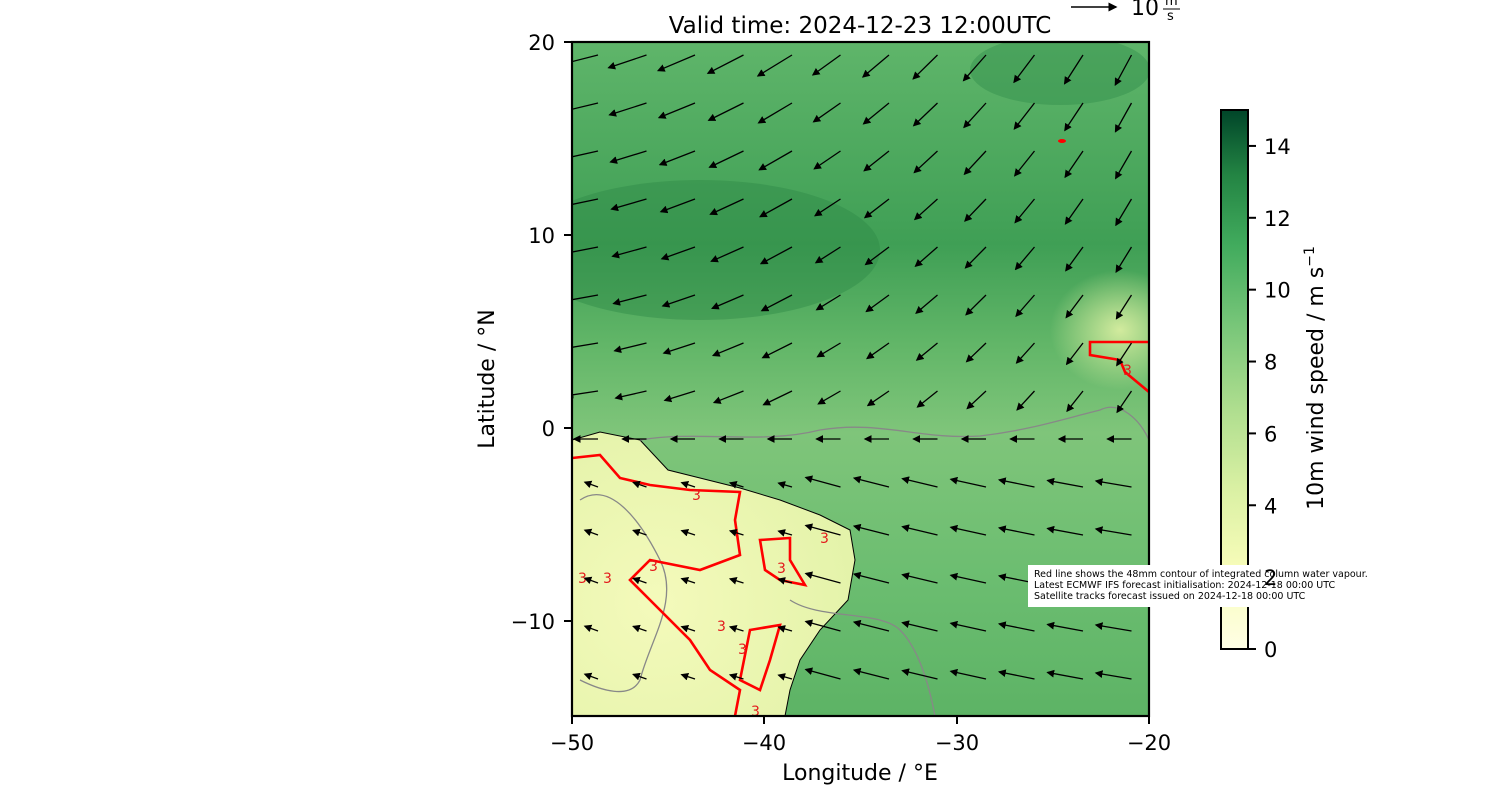 Image resolution: width=1500 pixels, height=800 pixels. I want to click on red-contour-east, so click(1118, 366).